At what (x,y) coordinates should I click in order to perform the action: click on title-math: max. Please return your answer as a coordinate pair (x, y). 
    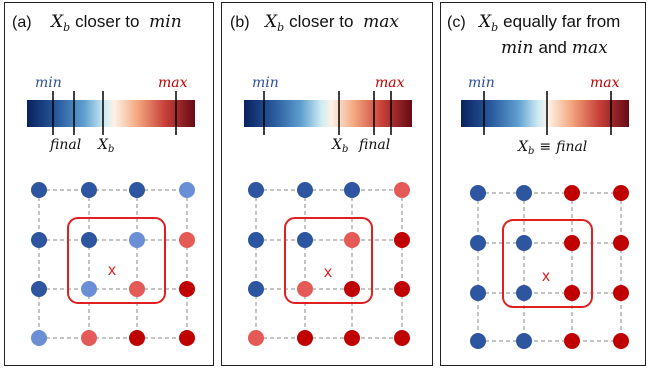
    Looking at the image, I should click on (381, 22).